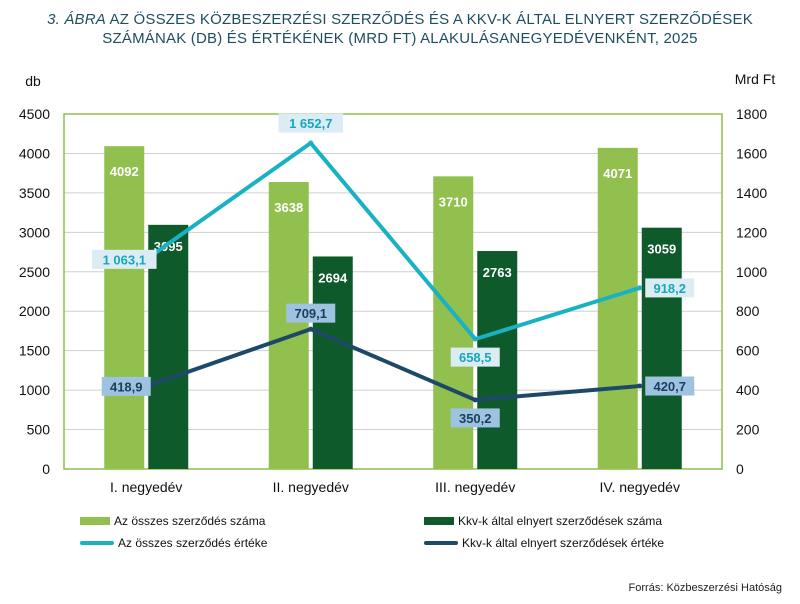 The image size is (800, 604). Describe the element at coordinates (497, 272) in the screenshot. I see `bar-label-kkv-count: 2763` at that location.